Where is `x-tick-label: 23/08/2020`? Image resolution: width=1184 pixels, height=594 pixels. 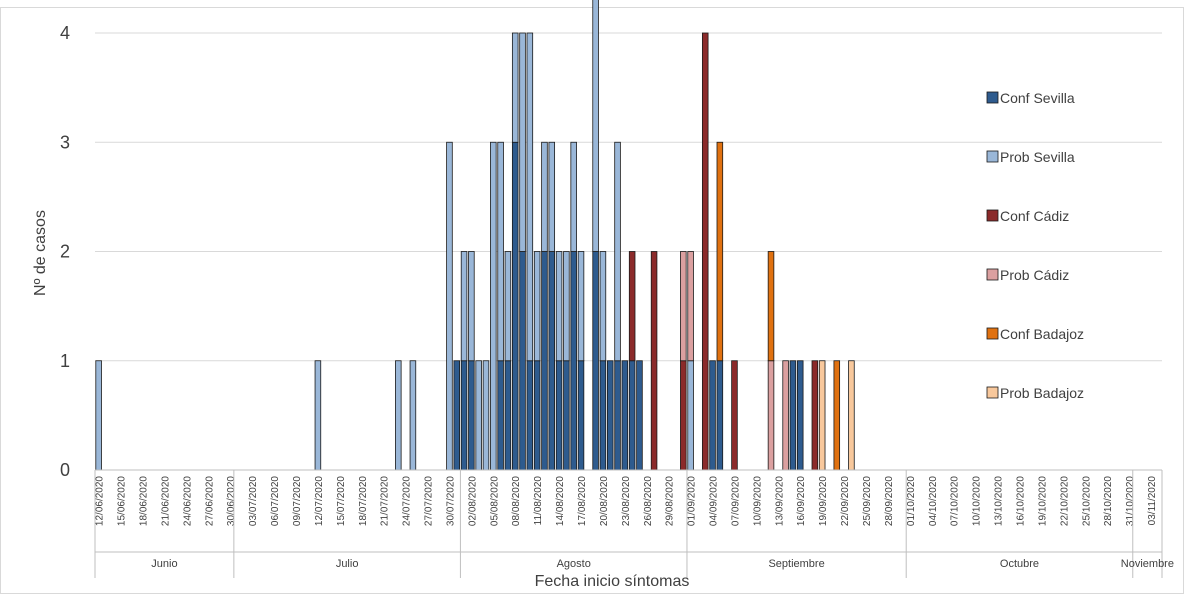 x-tick-label: 23/08/2020 is located at coordinates (626, 501).